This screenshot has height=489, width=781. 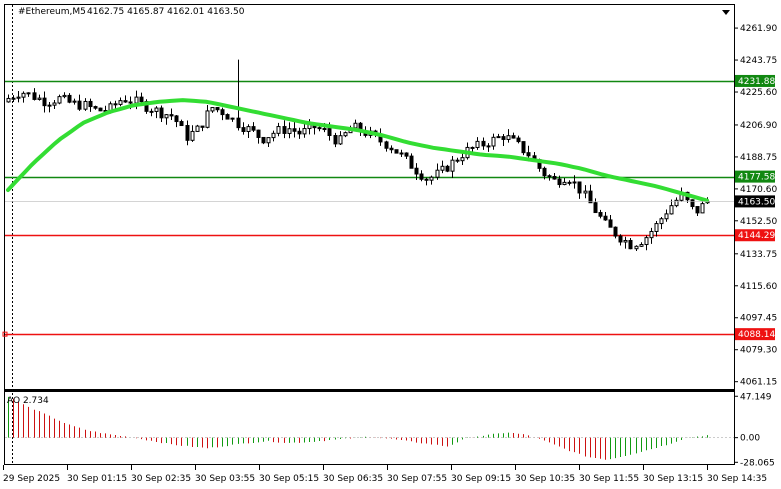 I want to click on x-tick-label: 30 Sep 09:15, so click(x=481, y=479).